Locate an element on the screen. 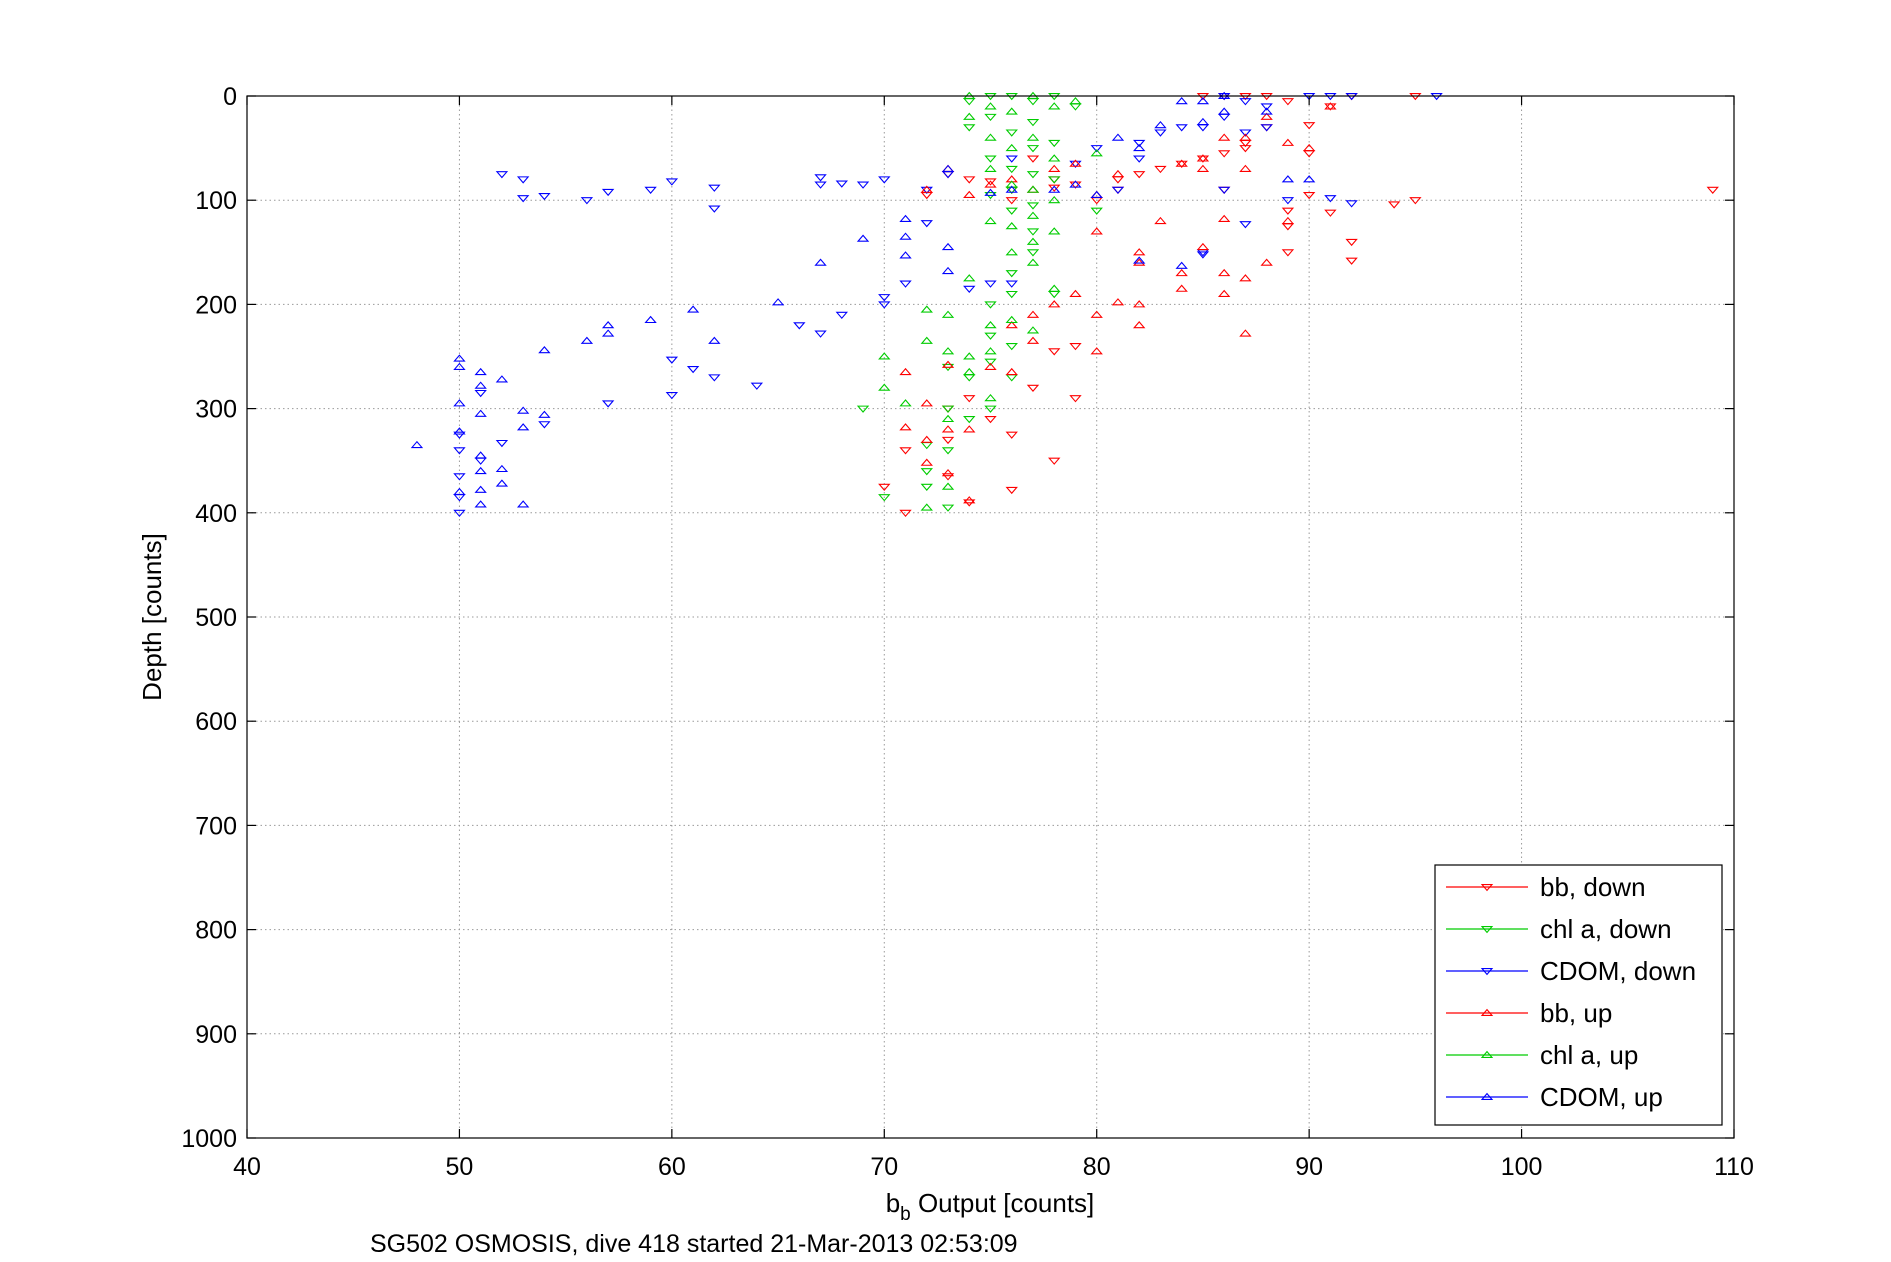  x-tick-label: 50 is located at coordinates (460, 1167).